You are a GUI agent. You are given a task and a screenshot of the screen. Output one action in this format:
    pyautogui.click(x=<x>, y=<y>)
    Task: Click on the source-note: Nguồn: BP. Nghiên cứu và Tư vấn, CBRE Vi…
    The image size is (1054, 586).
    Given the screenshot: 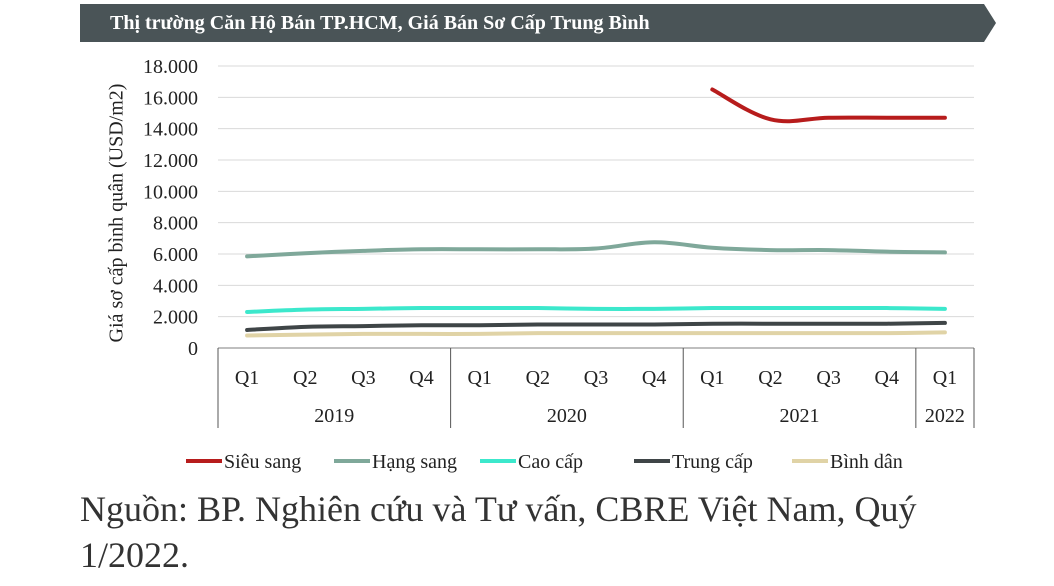 What is the action you would take?
    pyautogui.click(x=498, y=532)
    